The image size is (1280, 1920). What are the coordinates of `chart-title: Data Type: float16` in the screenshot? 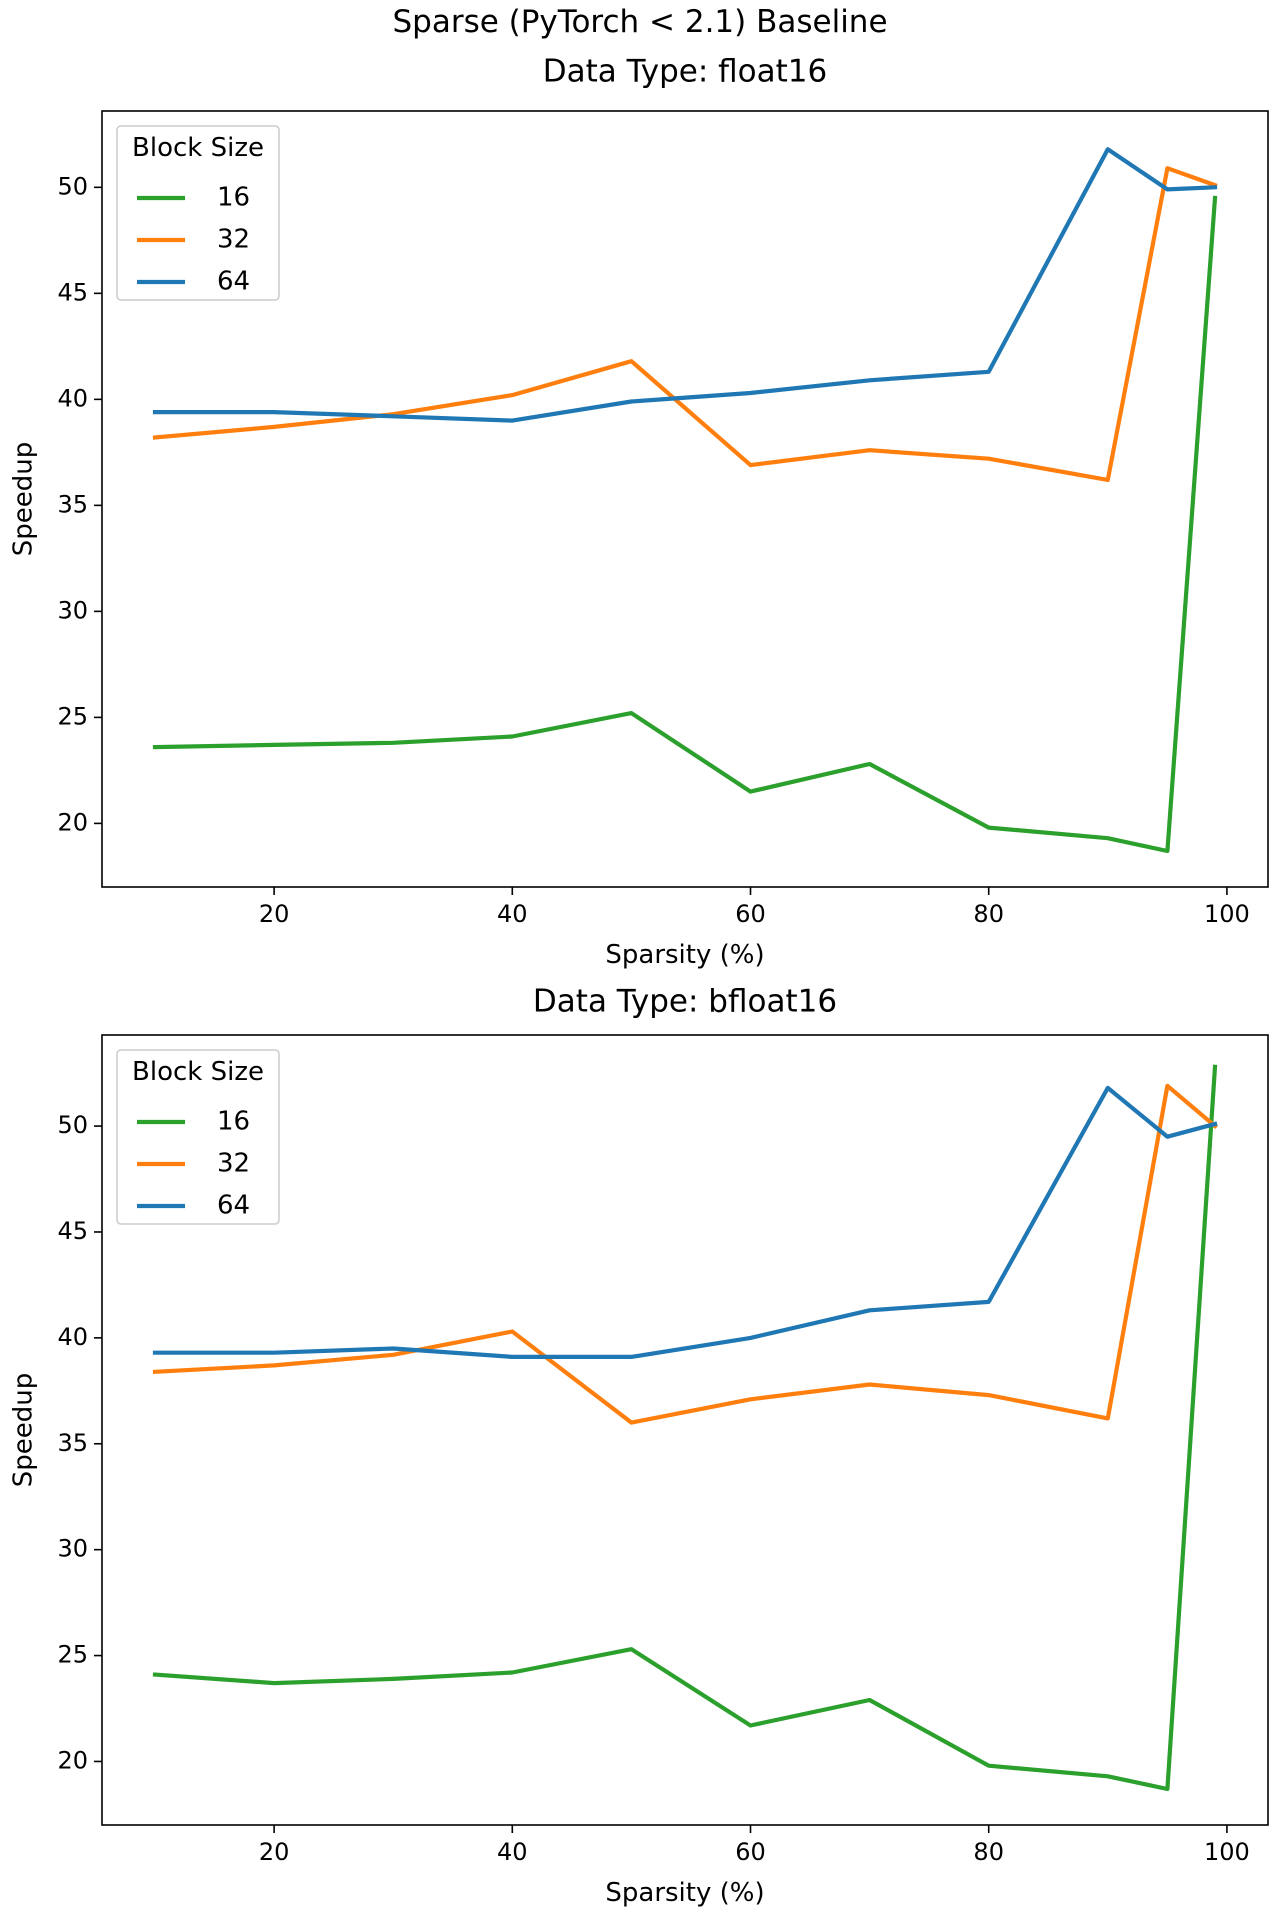 It's located at (685, 72).